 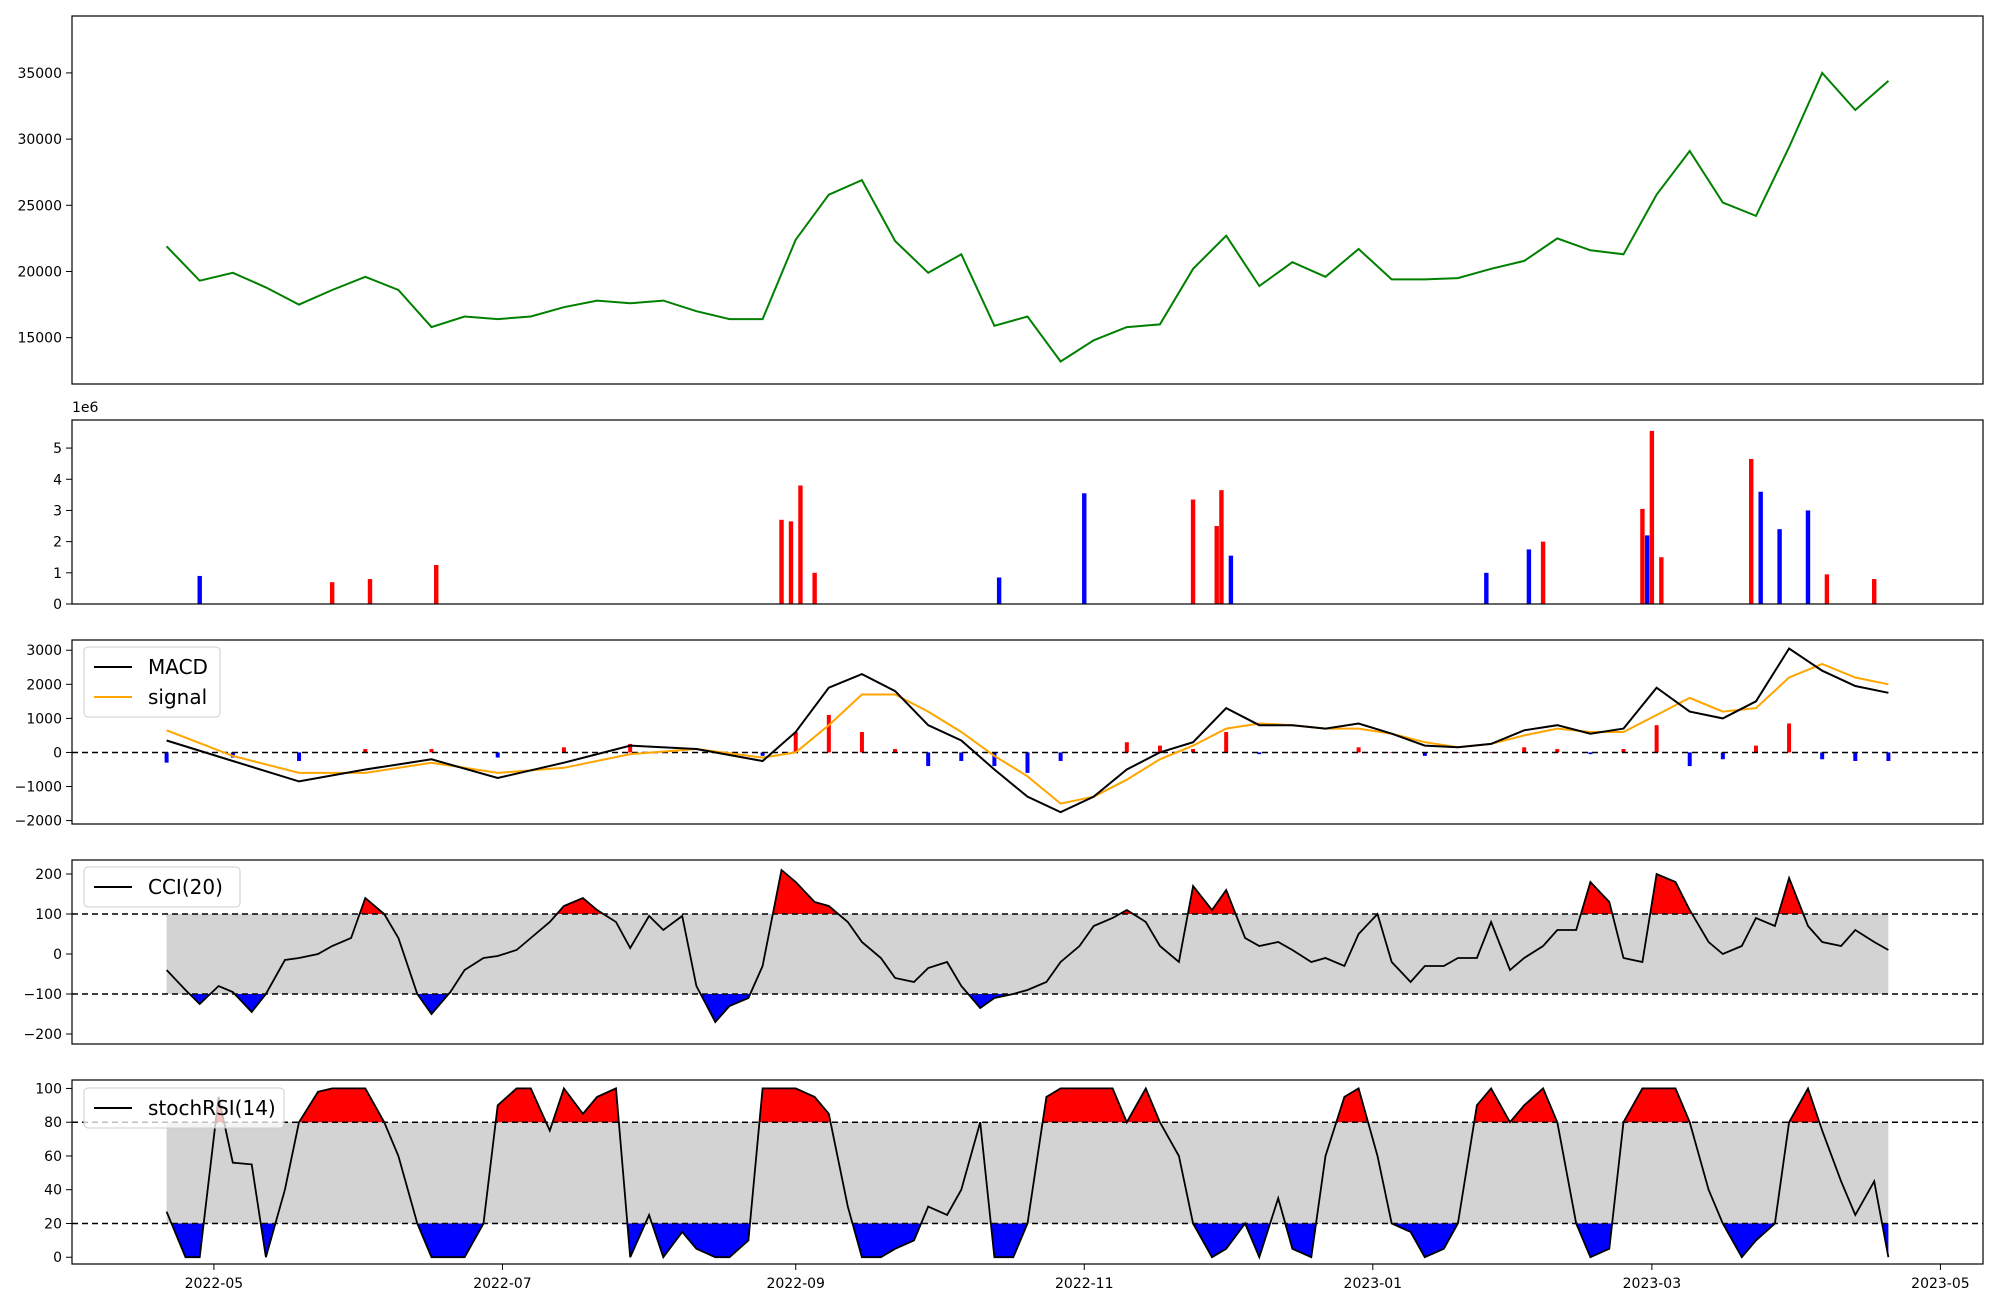 I want to click on volume-ytick-label: 1, so click(x=57, y=574).